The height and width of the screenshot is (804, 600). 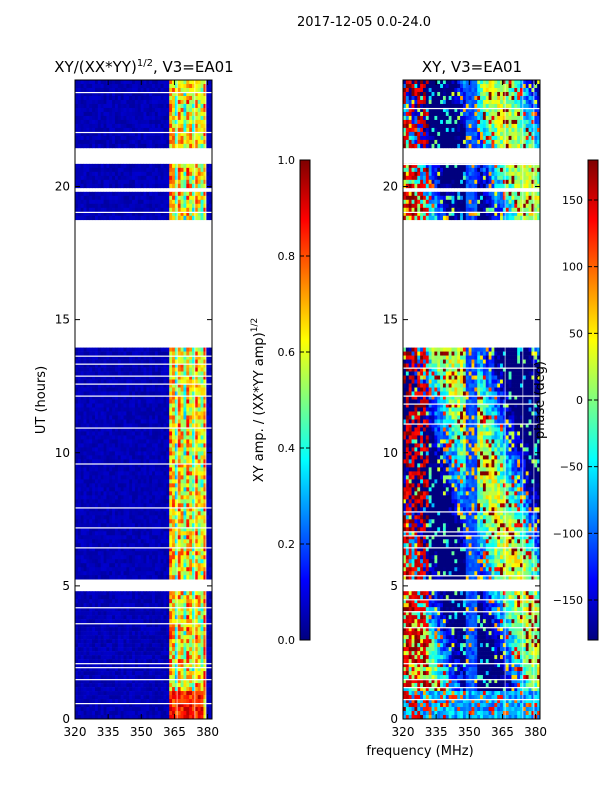 What do you see at coordinates (143, 528) in the screenshot?
I see `heatmap-flag-line` at bounding box center [143, 528].